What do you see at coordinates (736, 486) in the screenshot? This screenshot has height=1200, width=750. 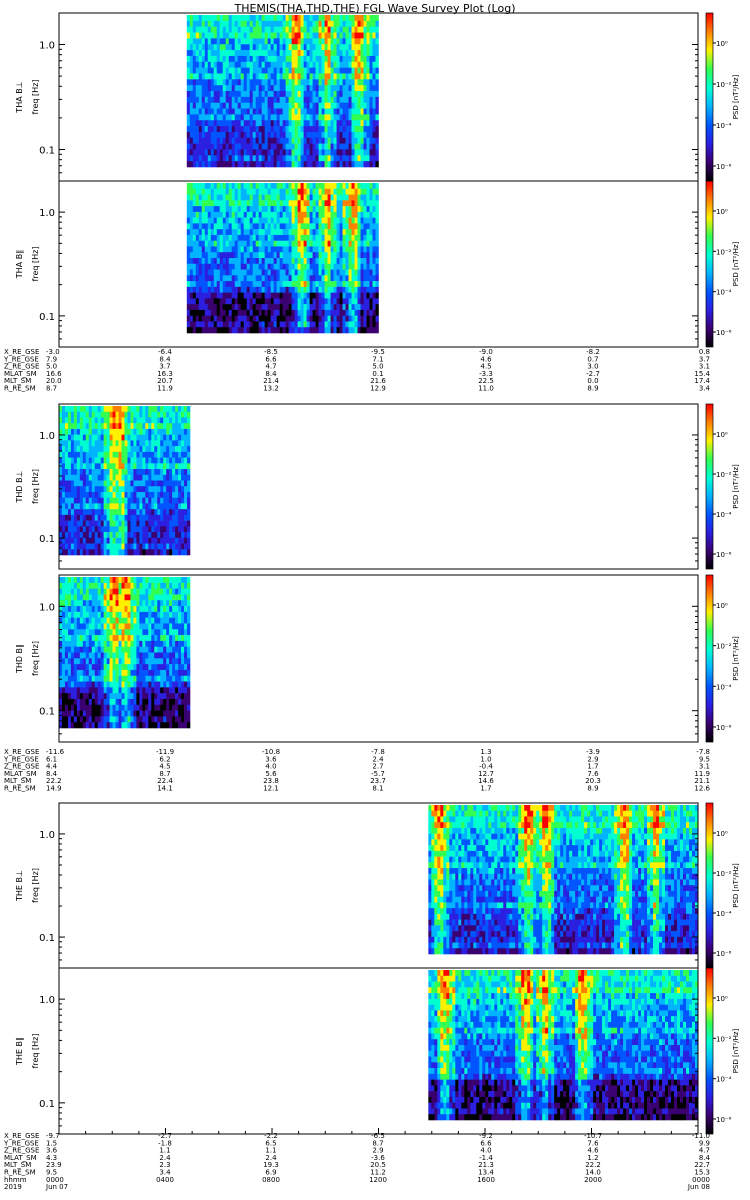 I see `colorbar-label: PSD [nT²/Hz]` at bounding box center [736, 486].